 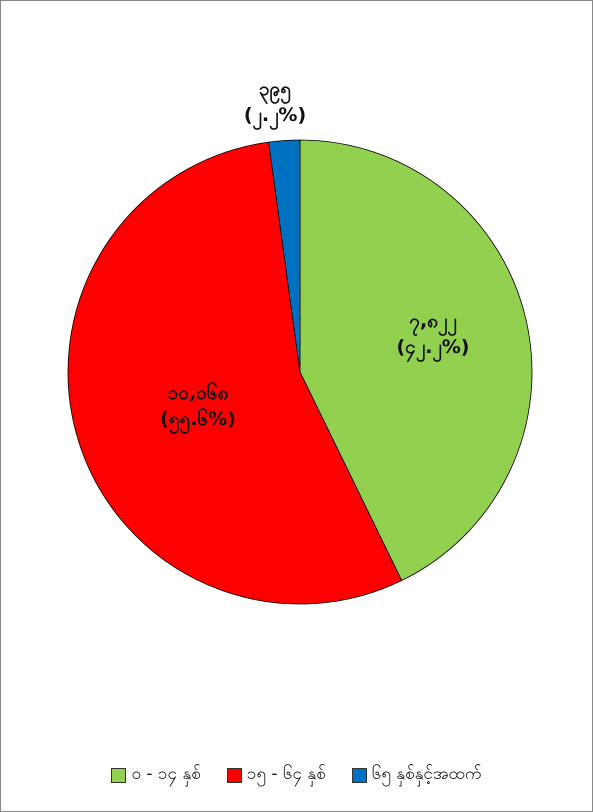 I want to click on slice-value-0-14: ၇,၈၂၂, so click(x=433, y=321).